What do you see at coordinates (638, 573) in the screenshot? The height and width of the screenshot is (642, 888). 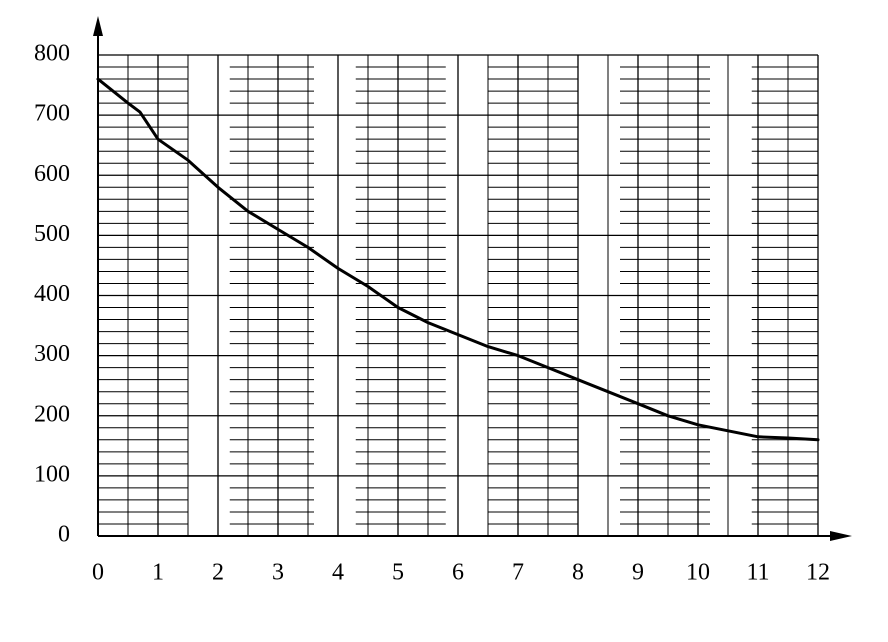 I see `x-tick-label: 9` at bounding box center [638, 573].